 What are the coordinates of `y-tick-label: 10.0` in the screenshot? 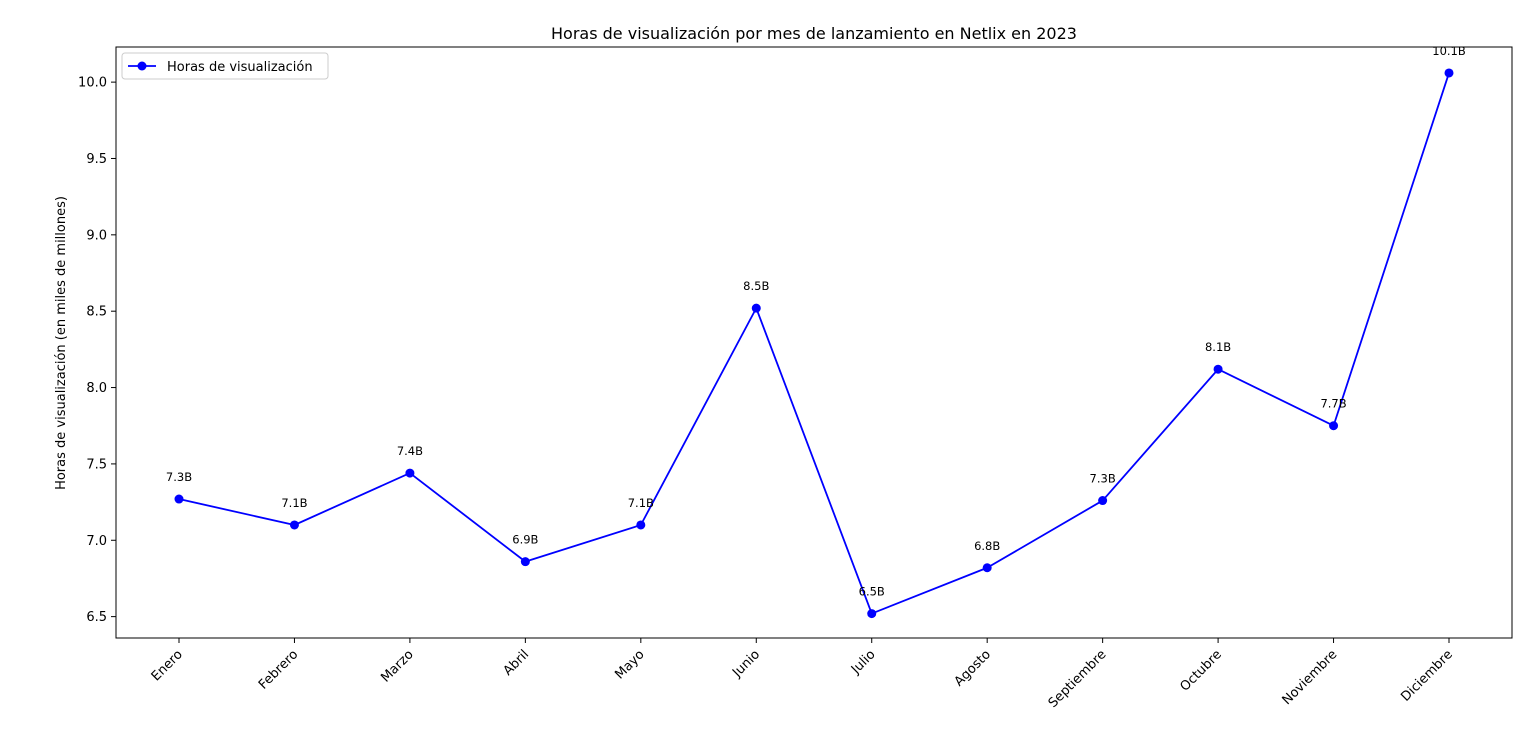 It's located at (92, 83).